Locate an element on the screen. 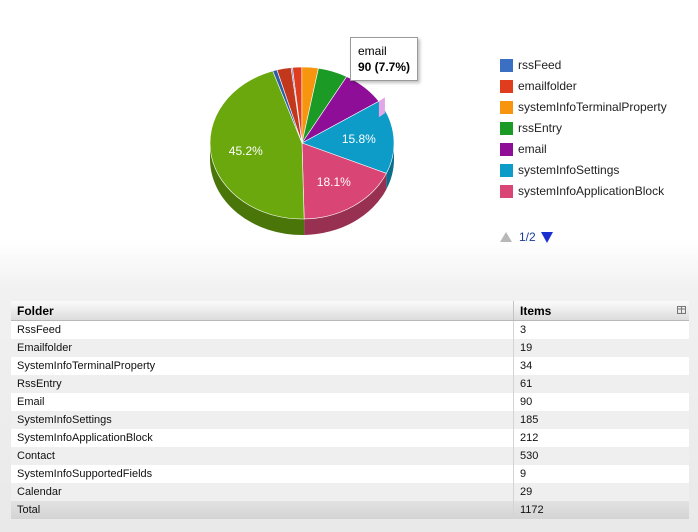 The height and width of the screenshot is (532, 698). slice-percent-label: 45.2% is located at coordinates (246, 151).